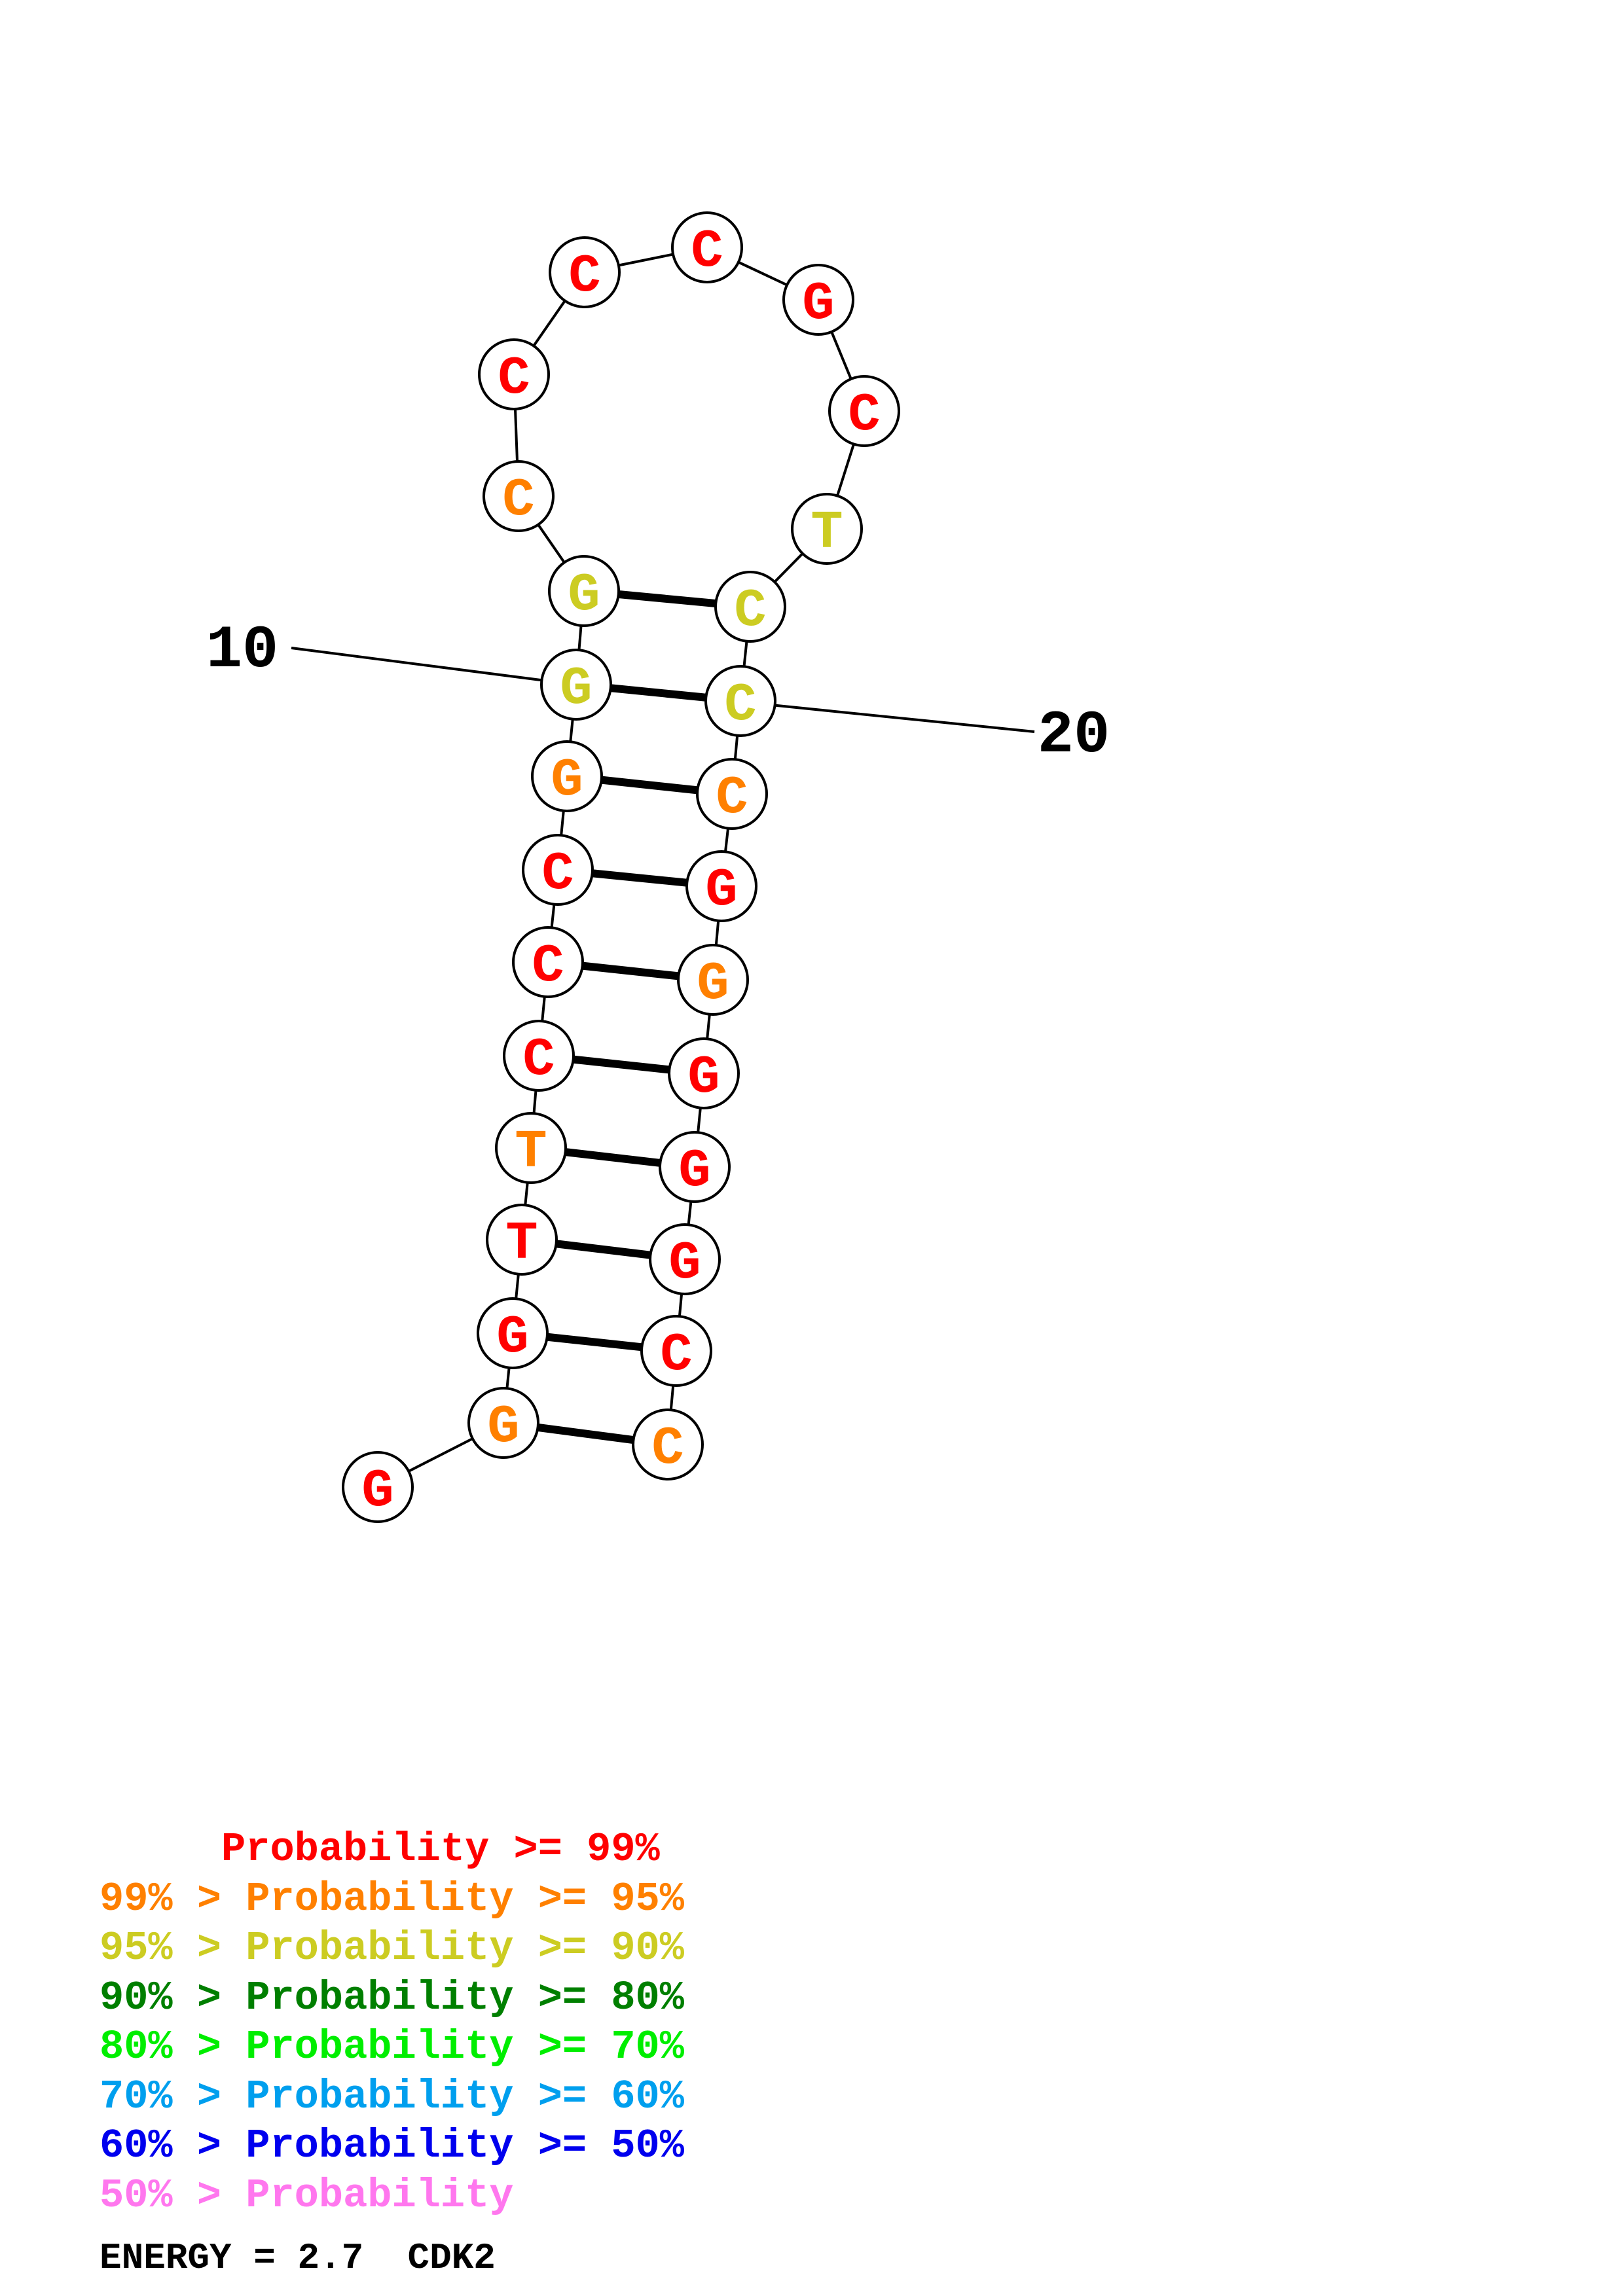  I want to click on position-labels: 10 20, so click(658, 693).